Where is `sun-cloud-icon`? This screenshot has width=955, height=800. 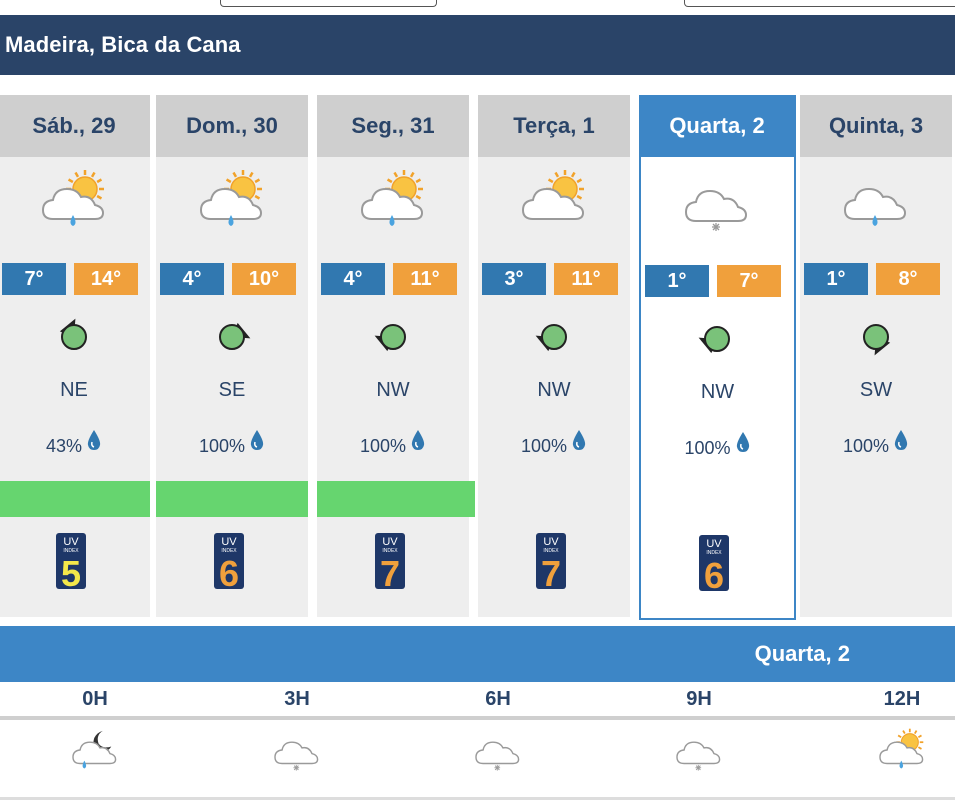 sun-cloud-icon is located at coordinates (554, 200).